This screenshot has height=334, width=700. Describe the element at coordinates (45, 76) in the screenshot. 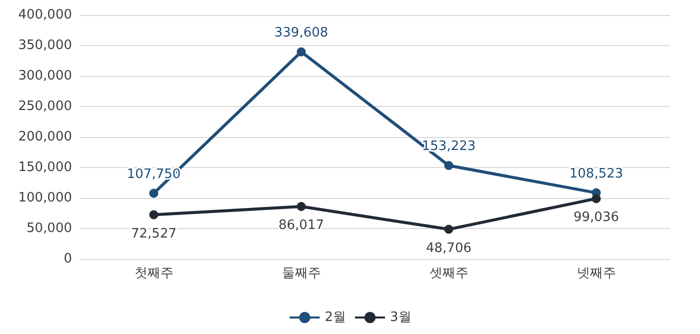

I see `y-tick-label: 300,000` at that location.